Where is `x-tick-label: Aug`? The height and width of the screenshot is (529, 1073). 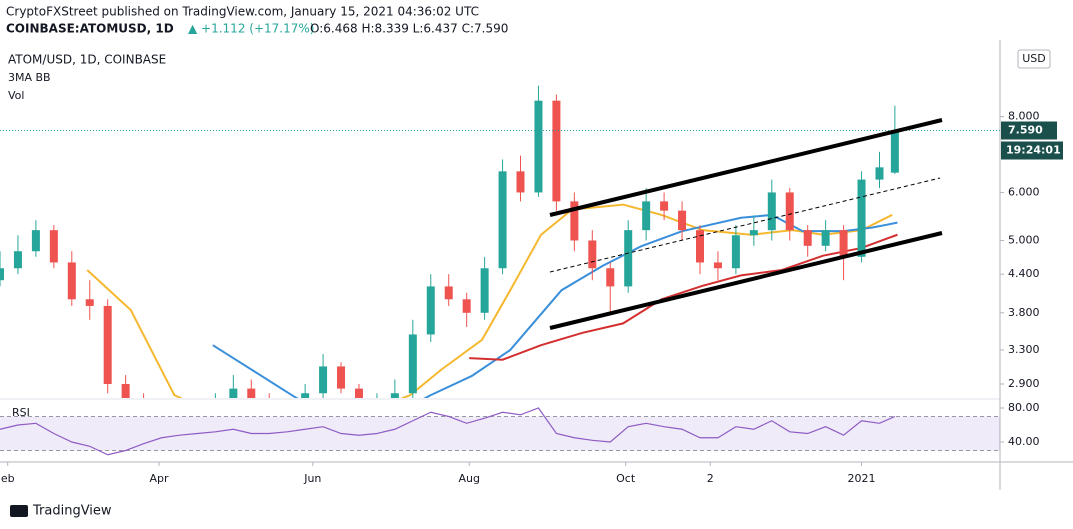
x-tick-label: Aug is located at coordinates (468, 478).